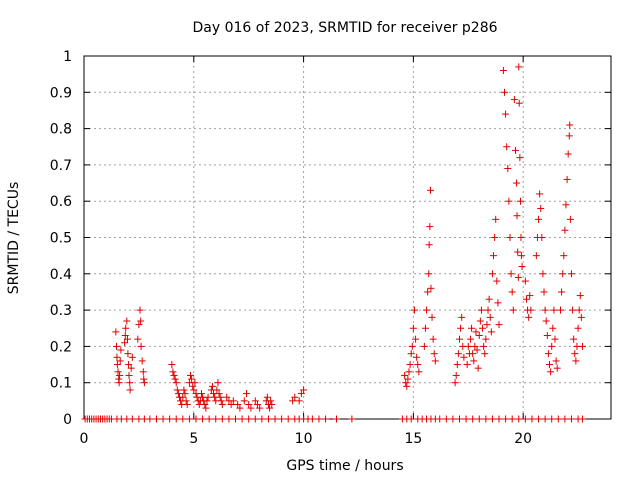 This screenshot has width=640, height=480. Describe the element at coordinates (61, 166) in the screenshot. I see `y-tick-label: 0.7` at that location.